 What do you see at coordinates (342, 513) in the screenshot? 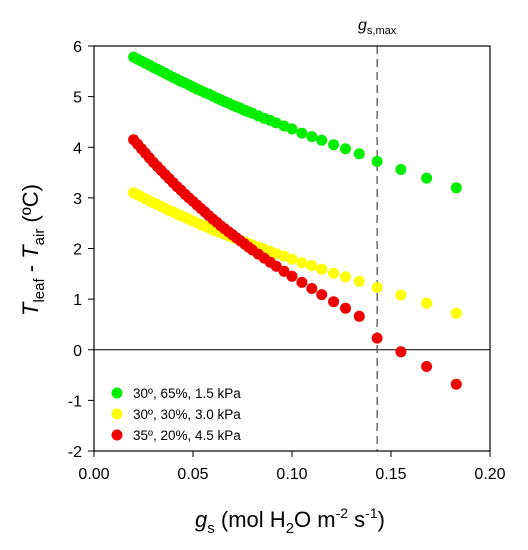
I see `x-label-unit-sup1: -2` at bounding box center [342, 513].